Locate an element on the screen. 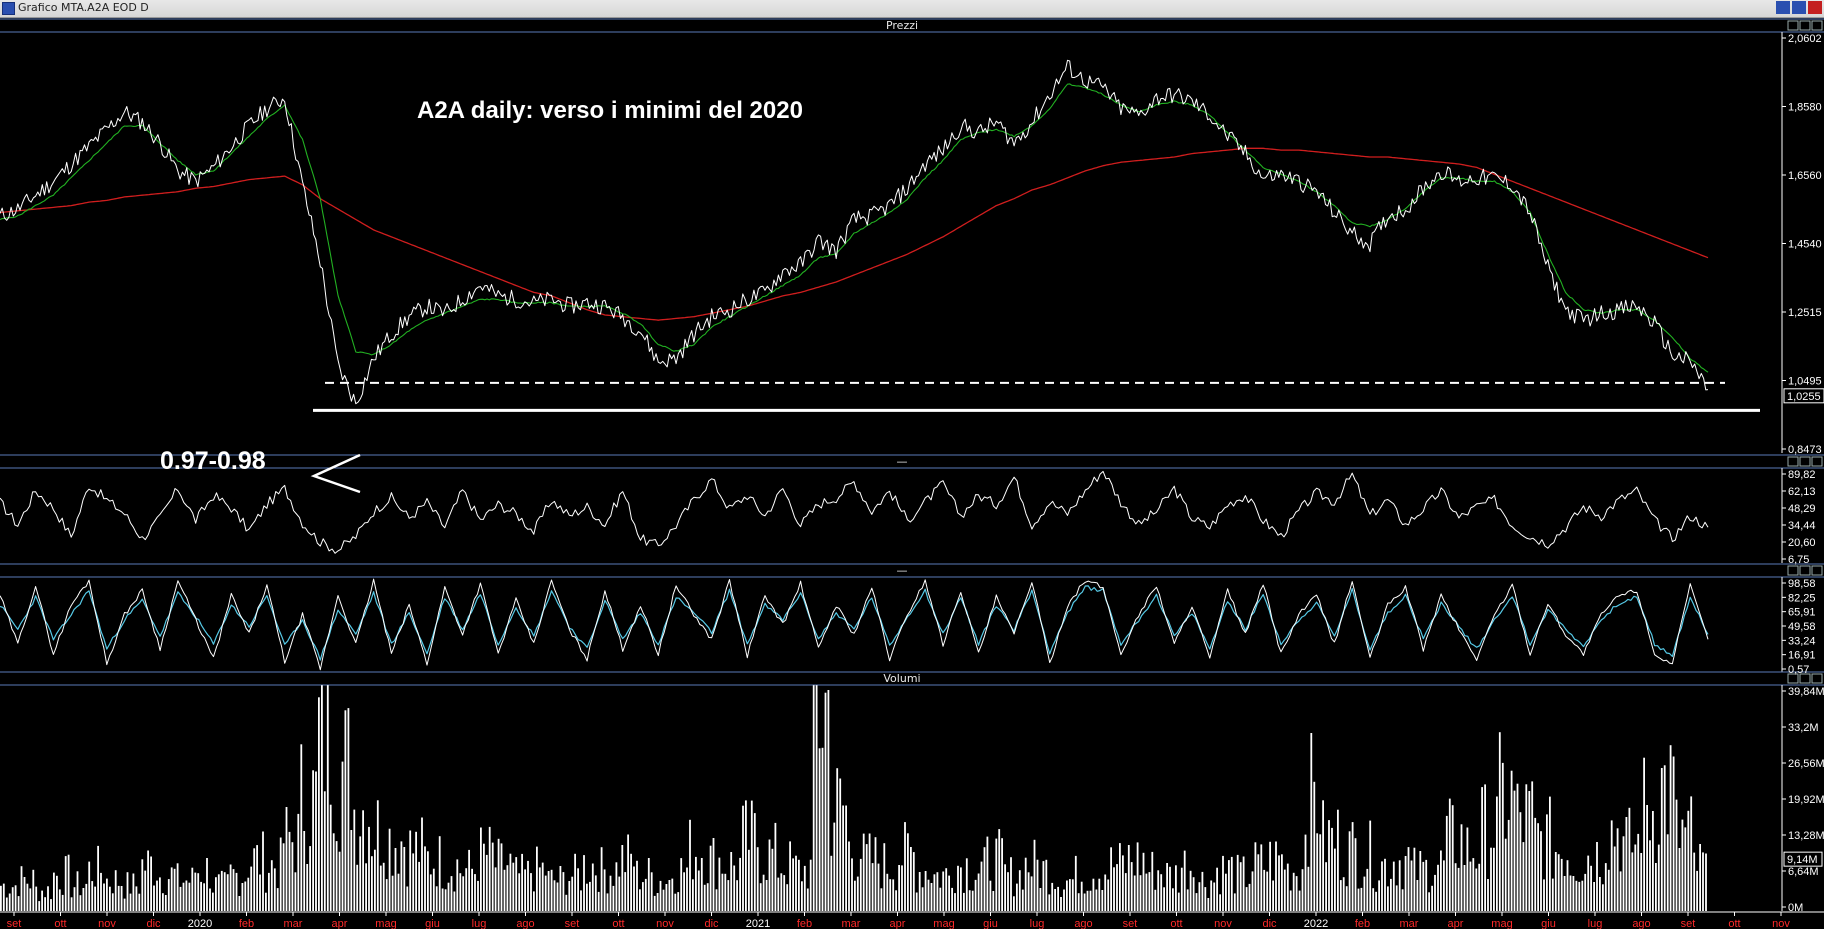 The image size is (1824, 929). y-tick-label: 33,2M is located at coordinates (1803, 728).